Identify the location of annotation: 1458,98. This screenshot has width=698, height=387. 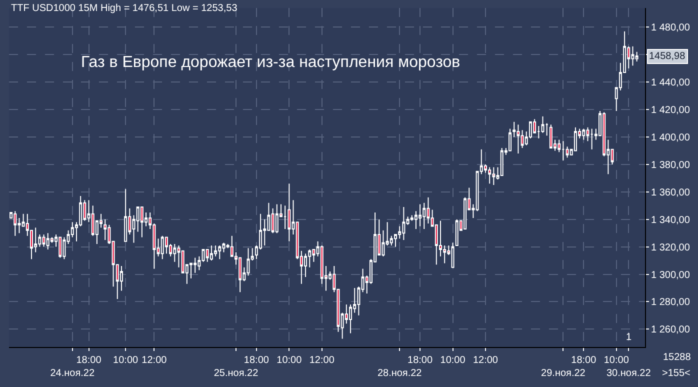
(667, 56).